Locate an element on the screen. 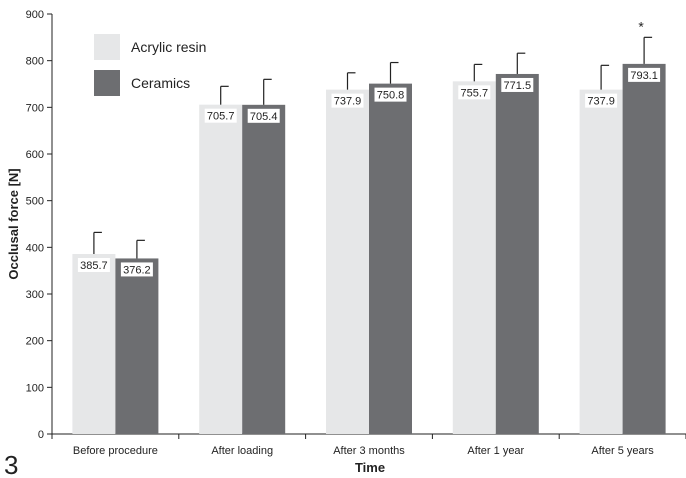  y-tick-label: 200 is located at coordinates (35, 342).